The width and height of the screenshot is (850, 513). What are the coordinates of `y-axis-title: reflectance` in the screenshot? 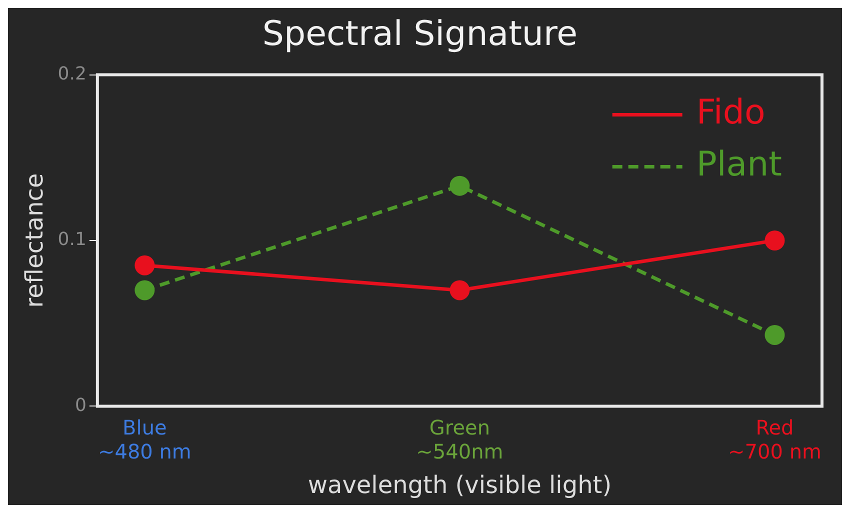 It's located at (34, 240).